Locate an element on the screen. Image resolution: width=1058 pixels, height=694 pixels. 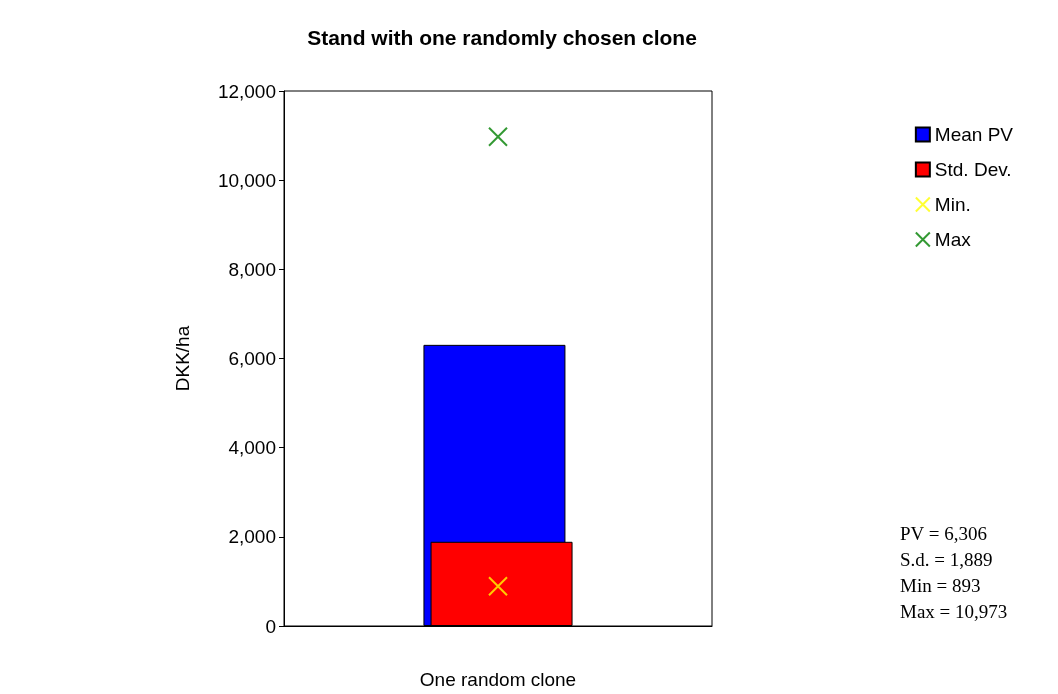
chart-title: Stand with one randomly chosen clone is located at coordinates (502, 37).